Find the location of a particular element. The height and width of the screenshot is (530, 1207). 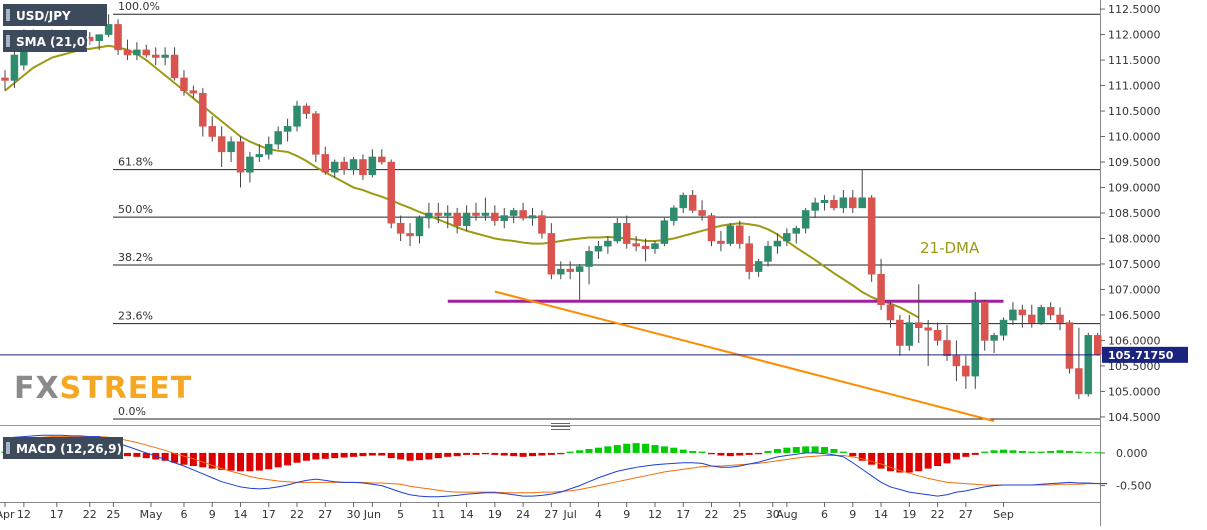

pane-splitter is located at coordinates (550, 426).